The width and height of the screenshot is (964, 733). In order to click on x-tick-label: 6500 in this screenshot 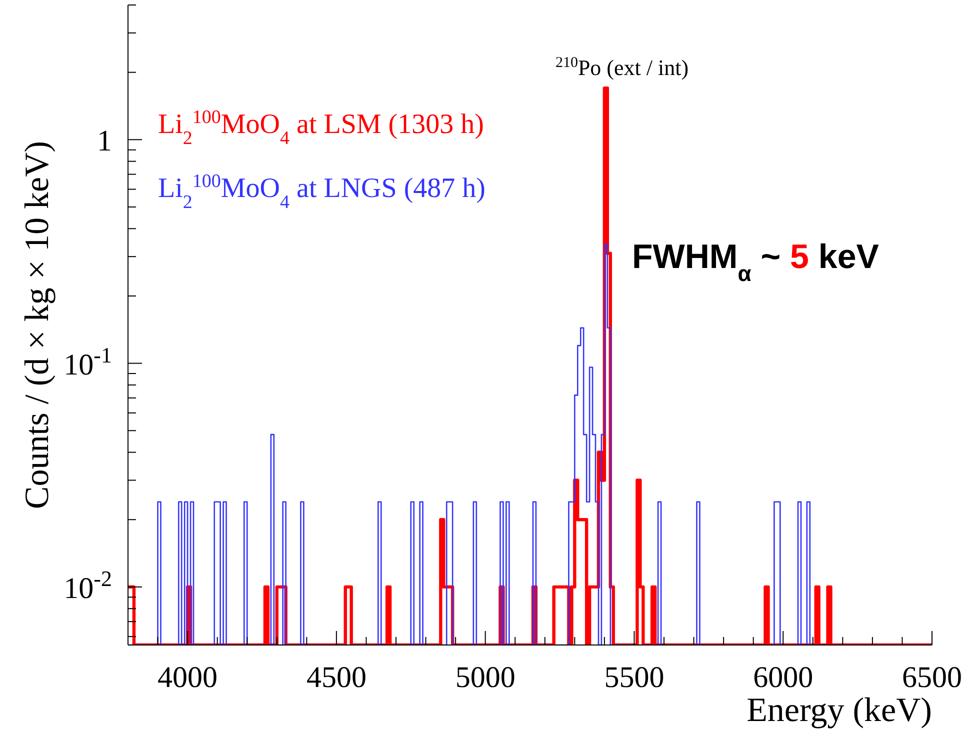, I will do `click(932, 677)`.